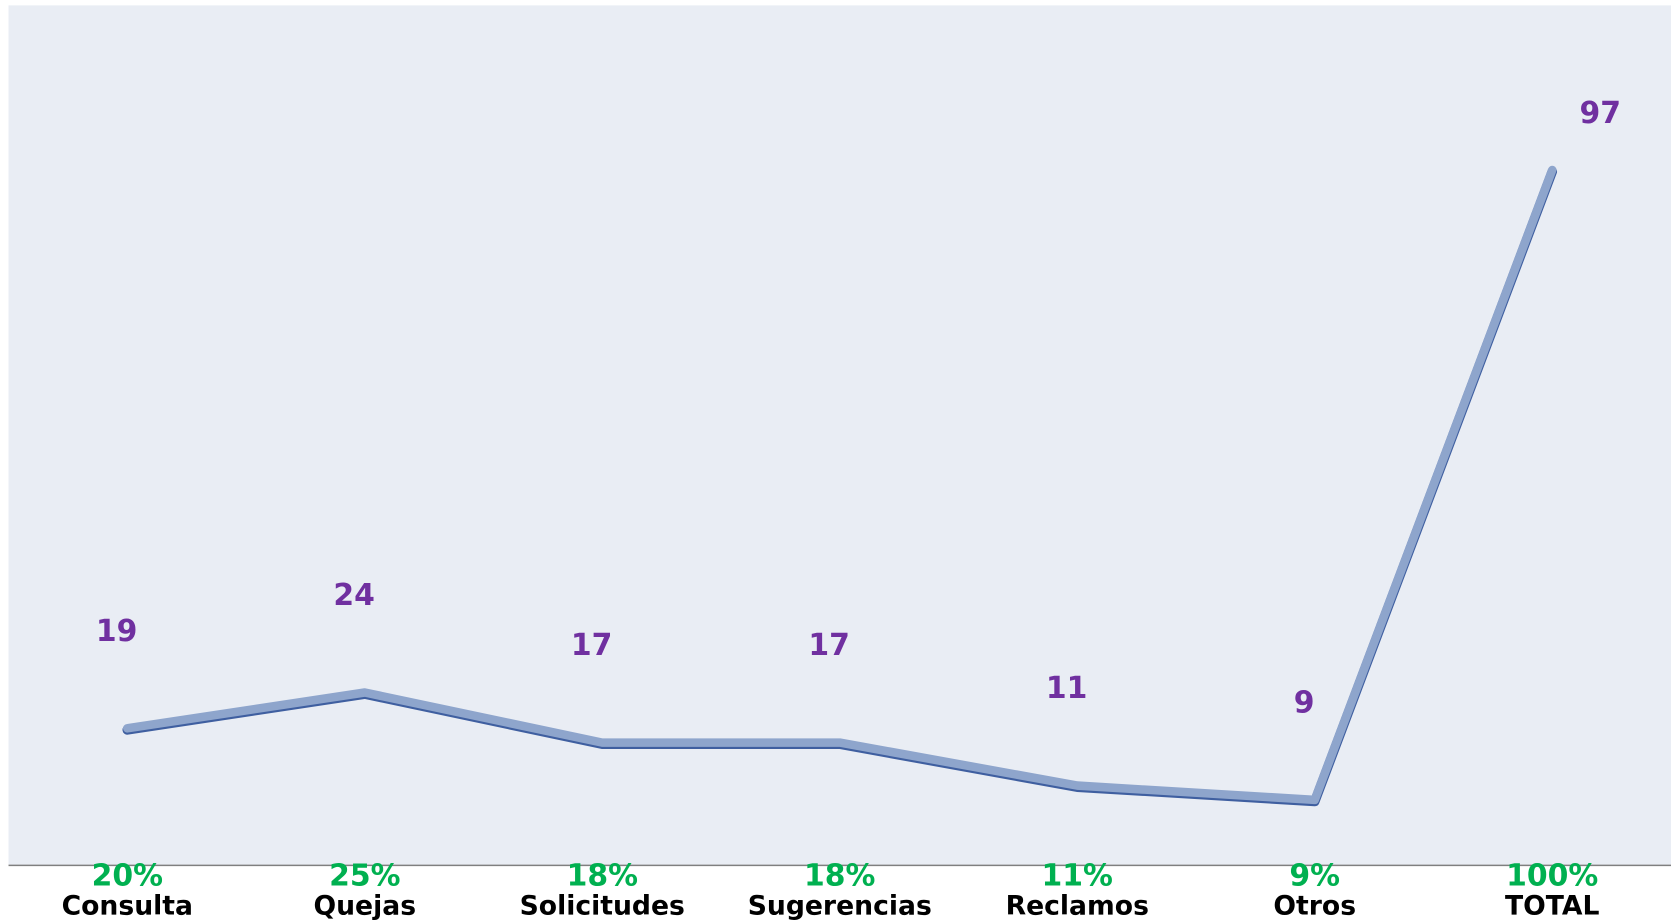  I want to click on x-tick-label: Solicitudes, so click(602, 905).